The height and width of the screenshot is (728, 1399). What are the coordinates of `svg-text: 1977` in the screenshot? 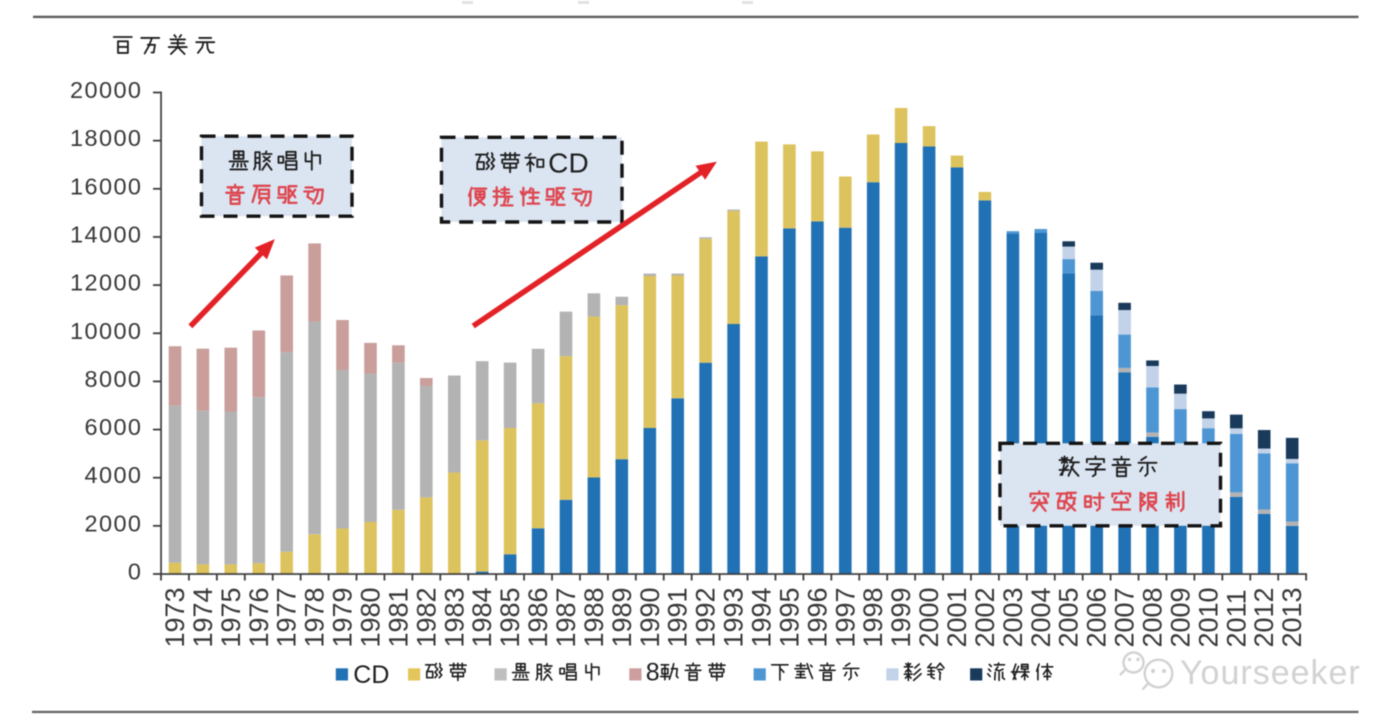 It's located at (287, 617).